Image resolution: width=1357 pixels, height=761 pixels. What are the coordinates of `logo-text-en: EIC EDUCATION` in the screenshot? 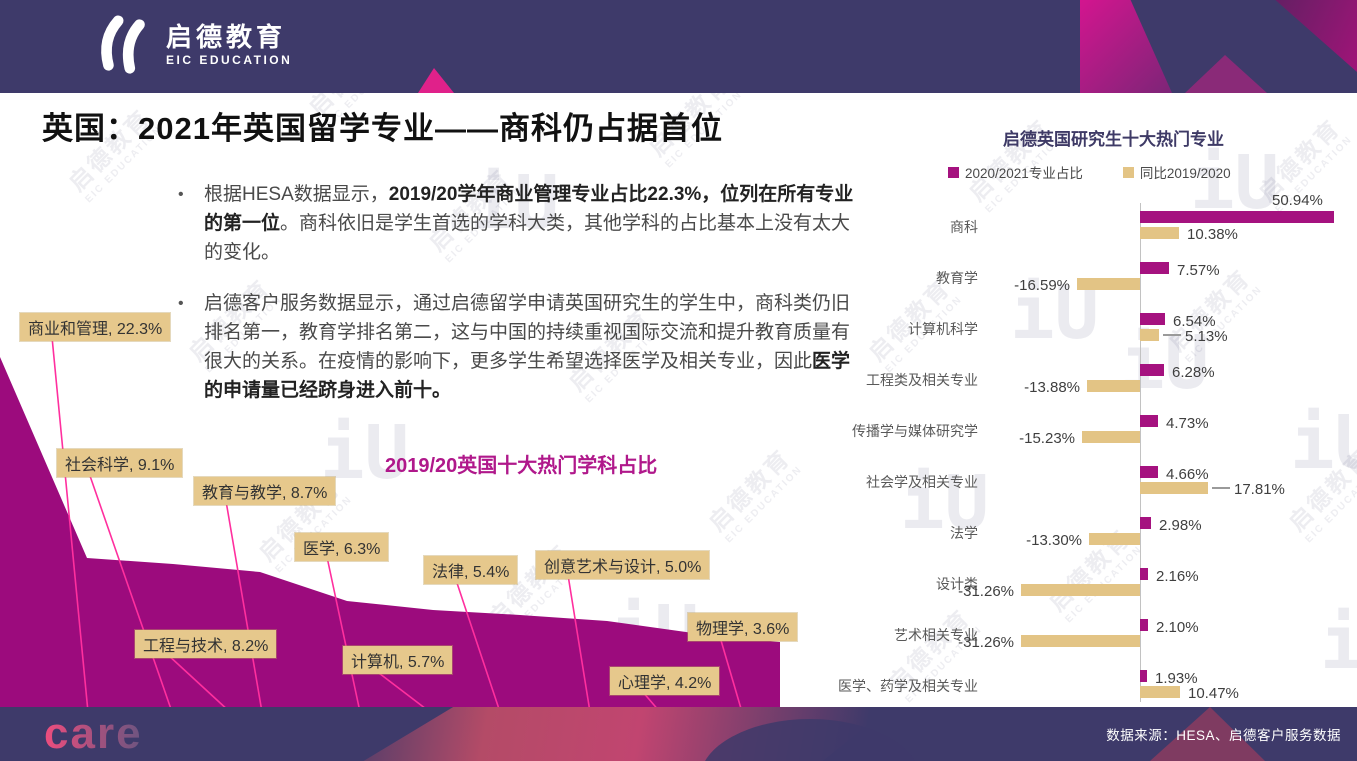 It's located at (229, 60).